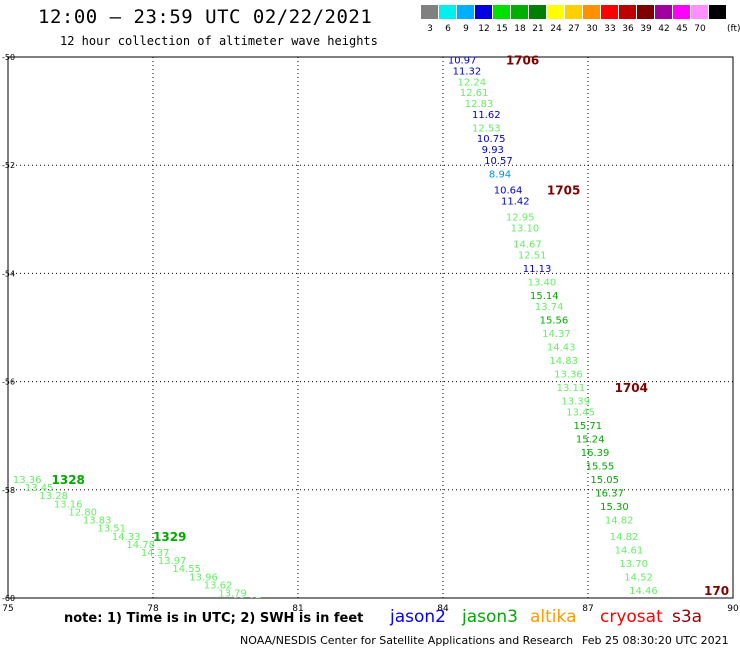 Image resolution: width=740 pixels, height=650 pixels. What do you see at coordinates (553, 617) in the screenshot?
I see `satellite-altika-label: altika` at bounding box center [553, 617].